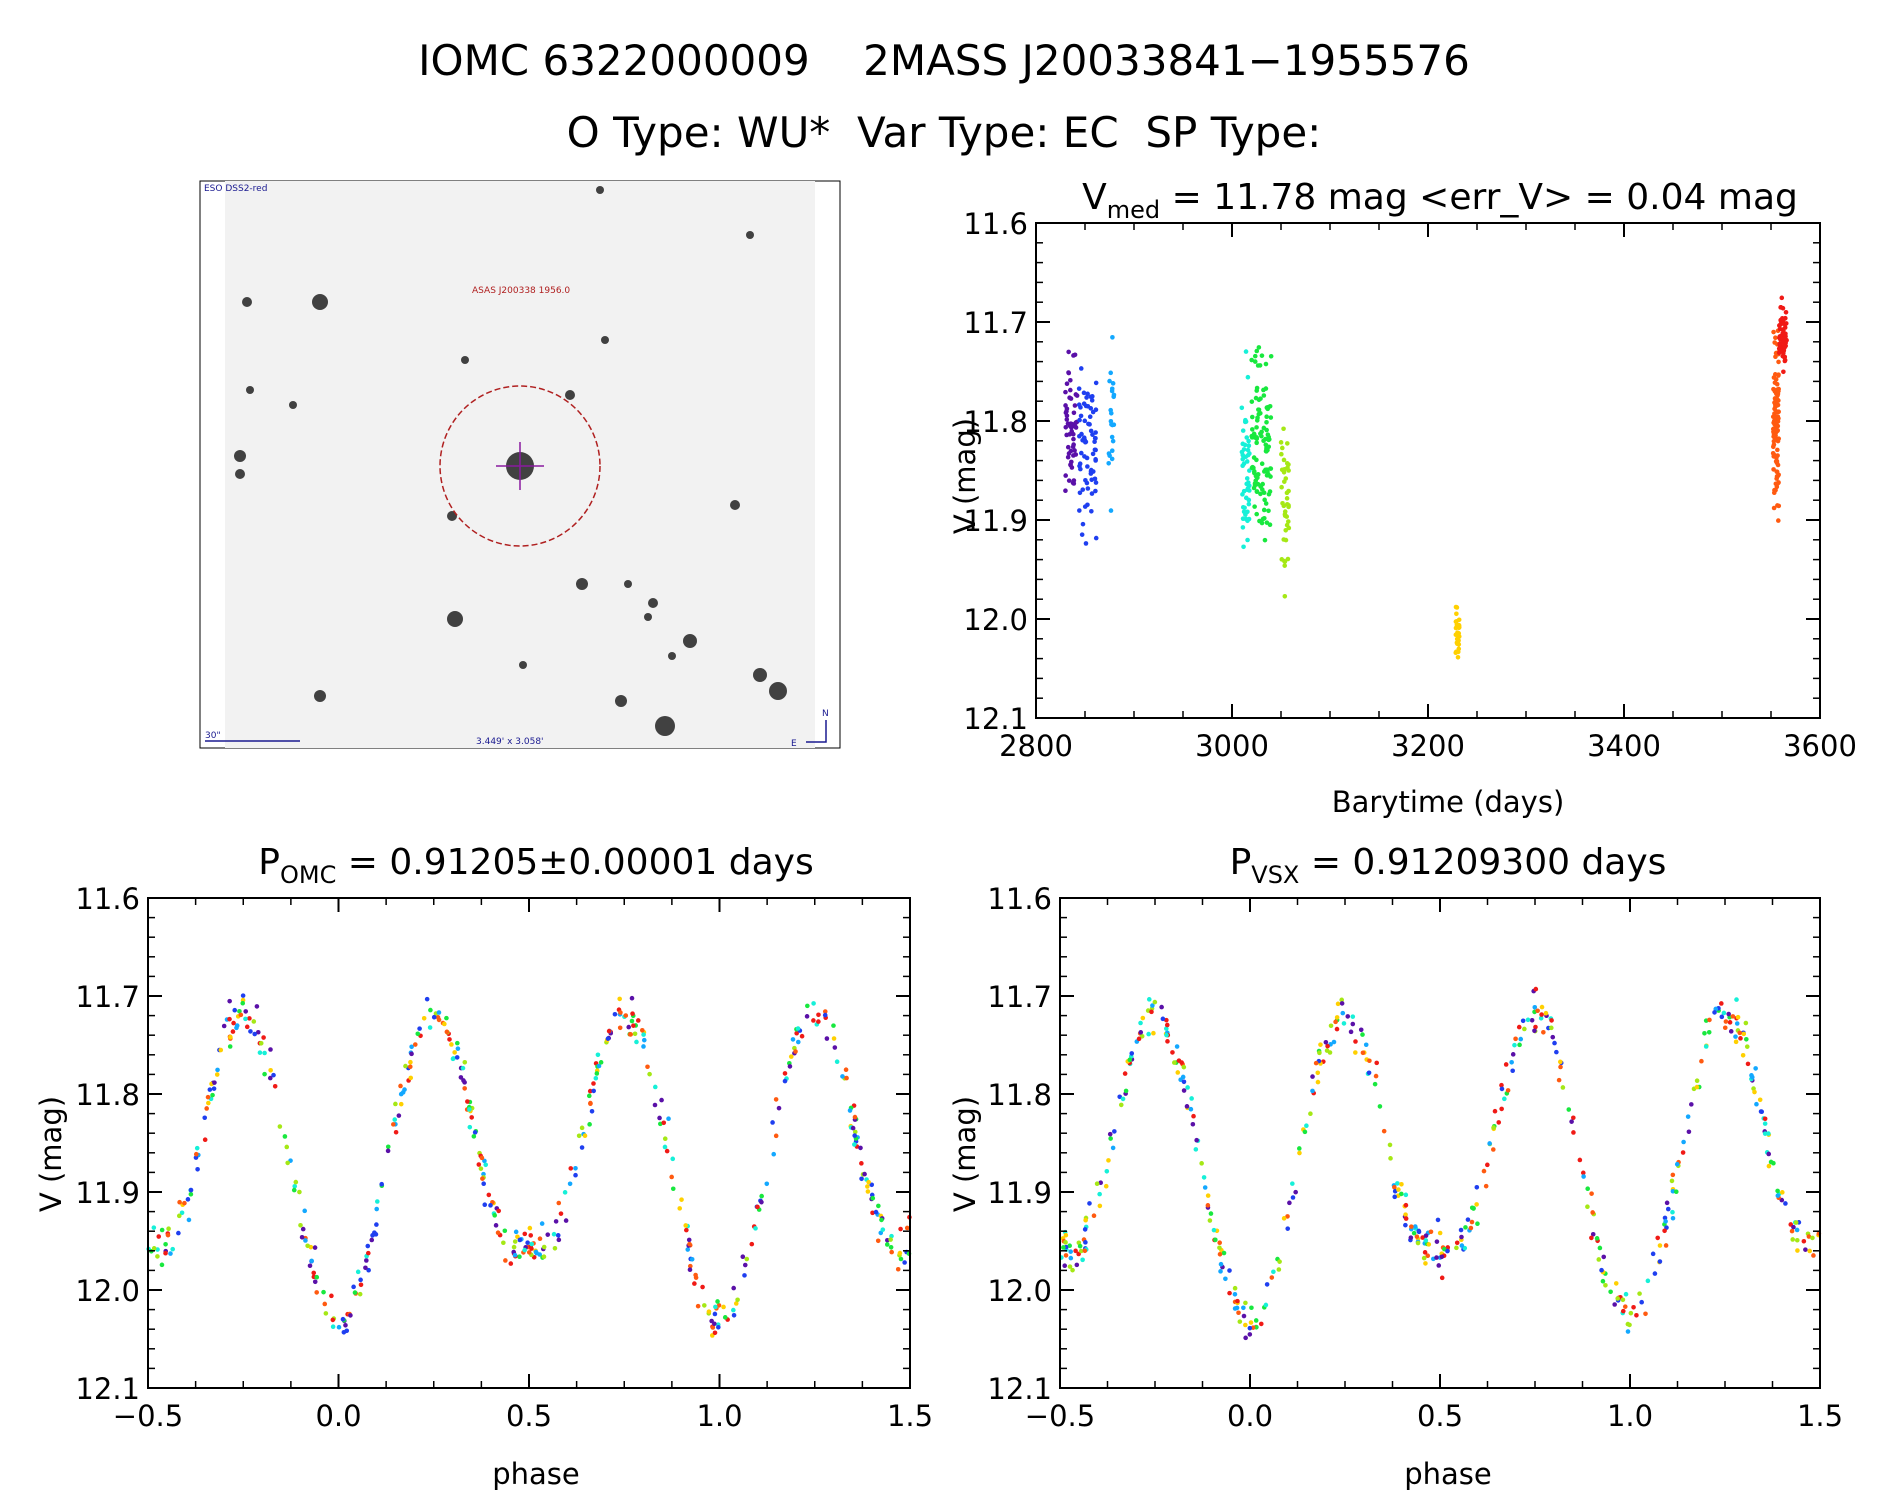 The height and width of the screenshot is (1494, 1889). I want to click on p1-xtick-label: 1.5, so click(910, 1416).